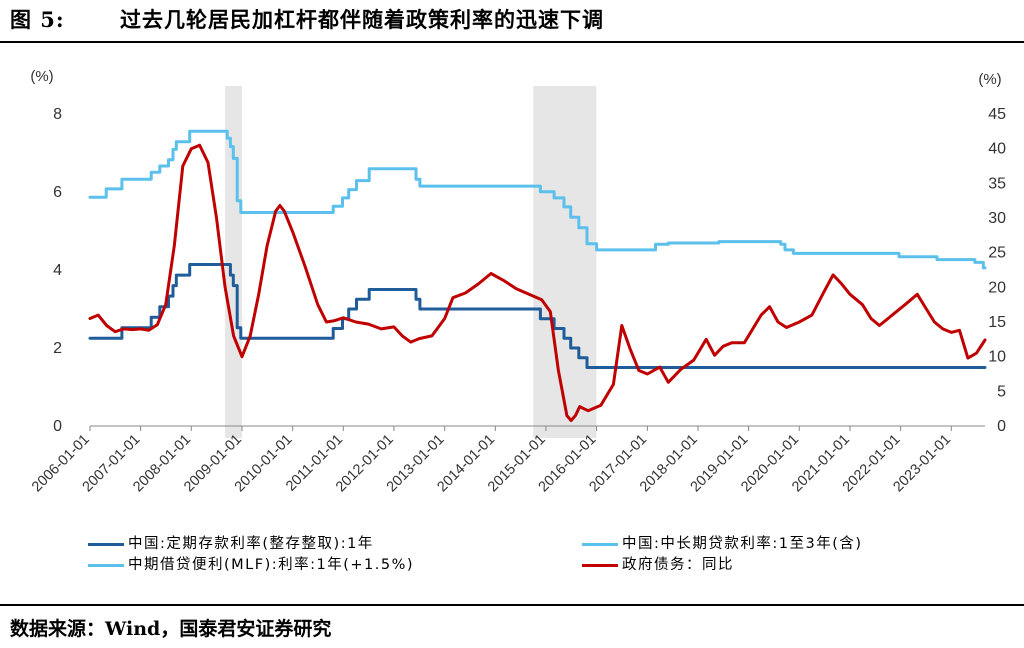 The image size is (1024, 648). What do you see at coordinates (1001, 391) in the screenshot?
I see `right-tick-label: 5` at bounding box center [1001, 391].